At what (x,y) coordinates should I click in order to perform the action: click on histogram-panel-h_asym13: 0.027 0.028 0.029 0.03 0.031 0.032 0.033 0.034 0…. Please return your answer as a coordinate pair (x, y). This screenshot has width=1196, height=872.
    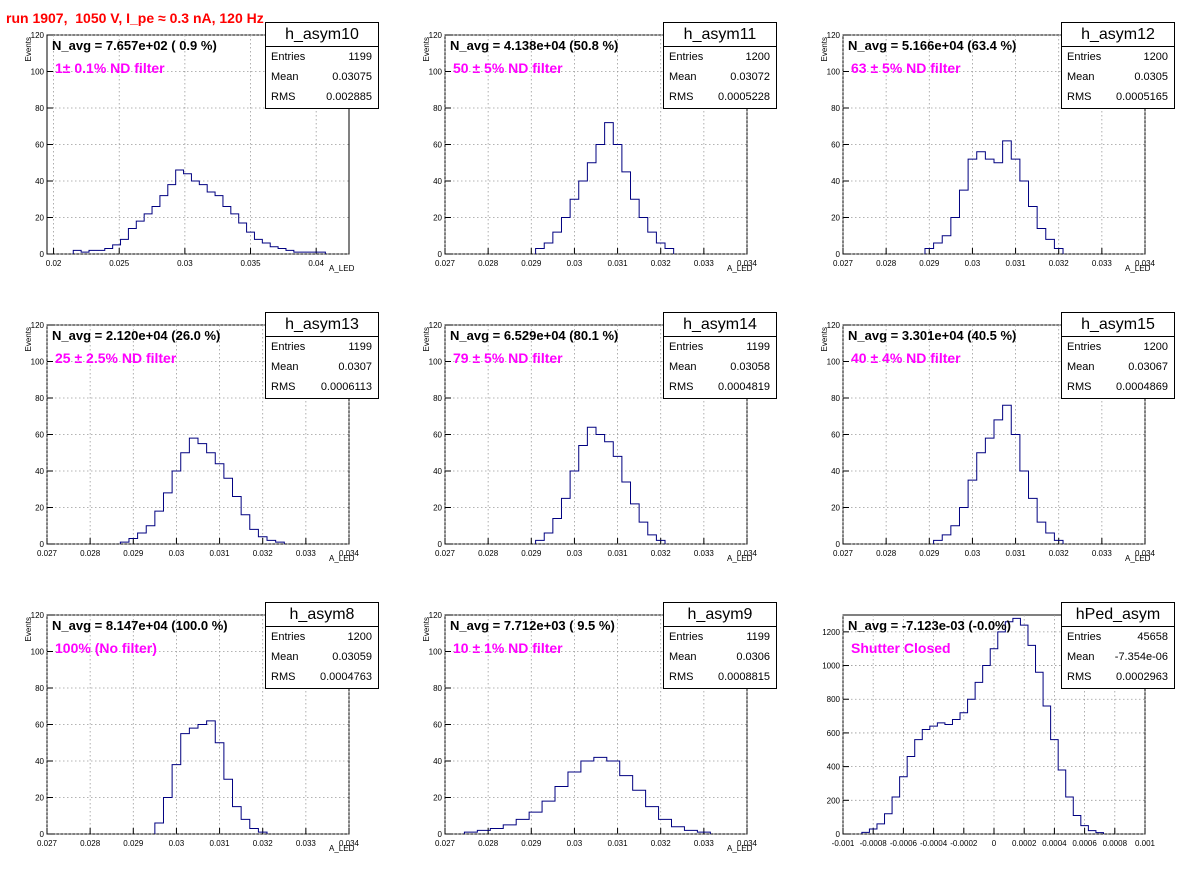
    Looking at the image, I should click on (199, 435).